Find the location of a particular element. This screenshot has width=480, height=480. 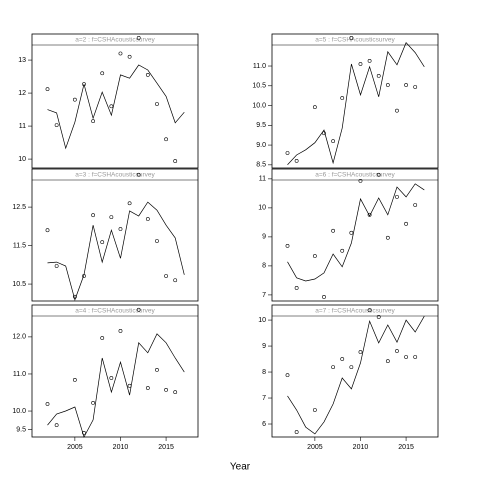

panel-title: a=4 : f=CSHAcousticsurvey is located at coordinates (115, 311).